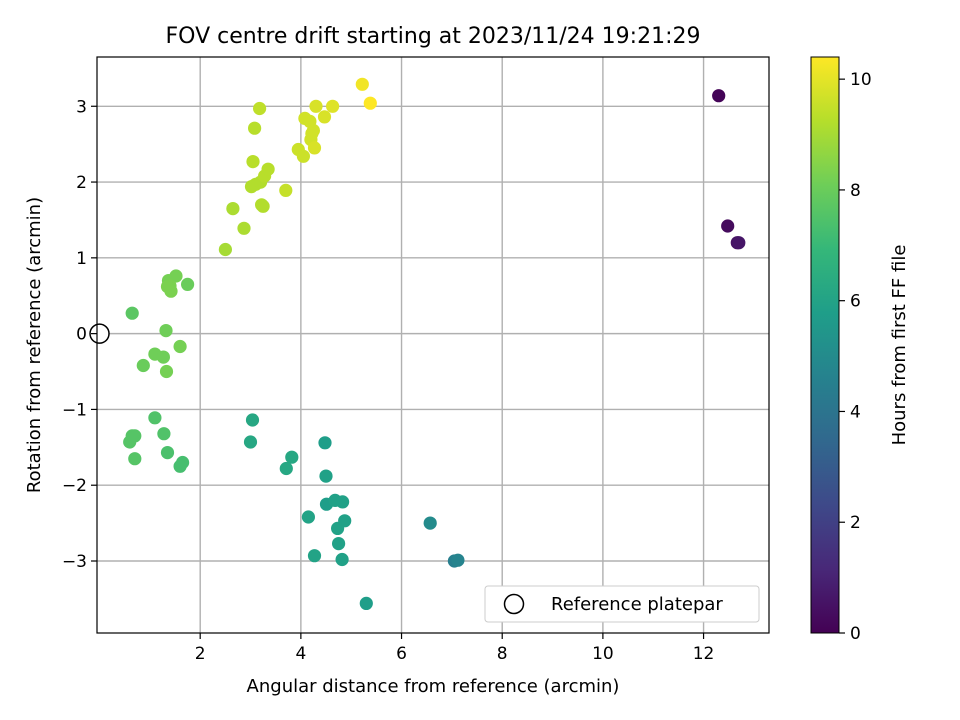 This screenshot has width=960, height=720. What do you see at coordinates (855, 302) in the screenshot?
I see `colorbar-tick-label: 6` at bounding box center [855, 302].